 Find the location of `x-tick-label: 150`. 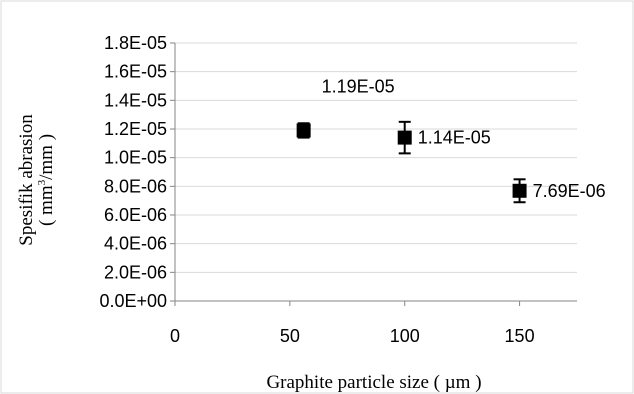

x-tick-label: 150 is located at coordinates (520, 336).